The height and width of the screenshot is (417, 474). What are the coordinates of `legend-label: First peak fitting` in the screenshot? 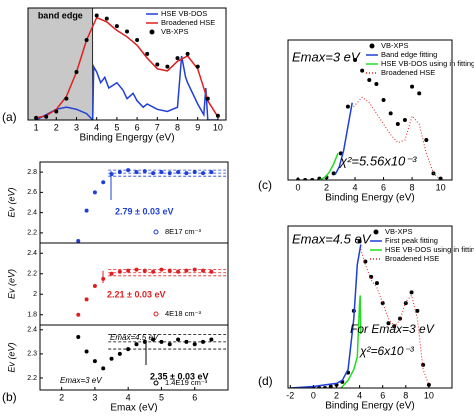 It's located at (411, 240).